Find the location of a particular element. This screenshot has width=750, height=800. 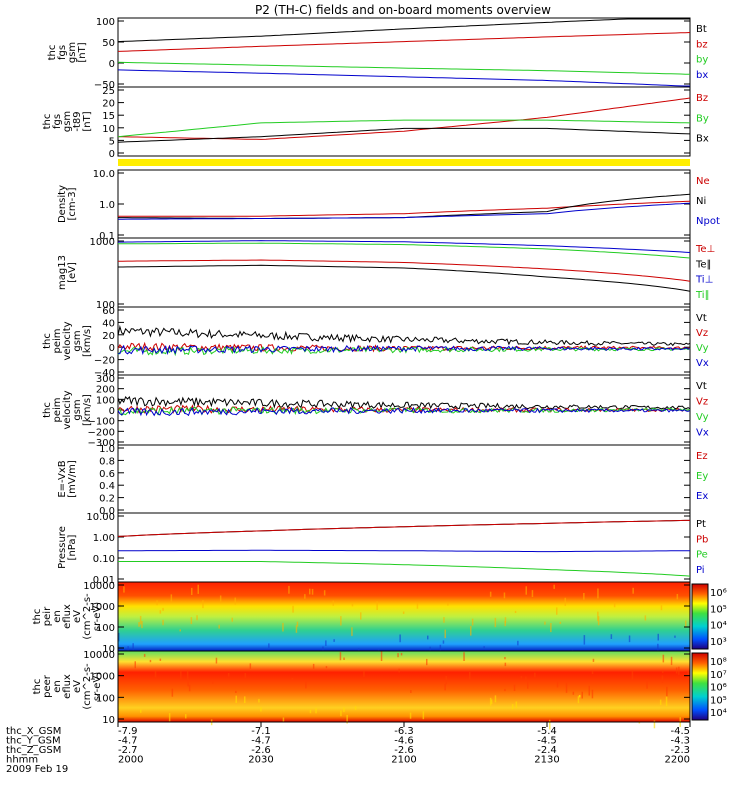

legend-Pe: Pe is located at coordinates (702, 555).